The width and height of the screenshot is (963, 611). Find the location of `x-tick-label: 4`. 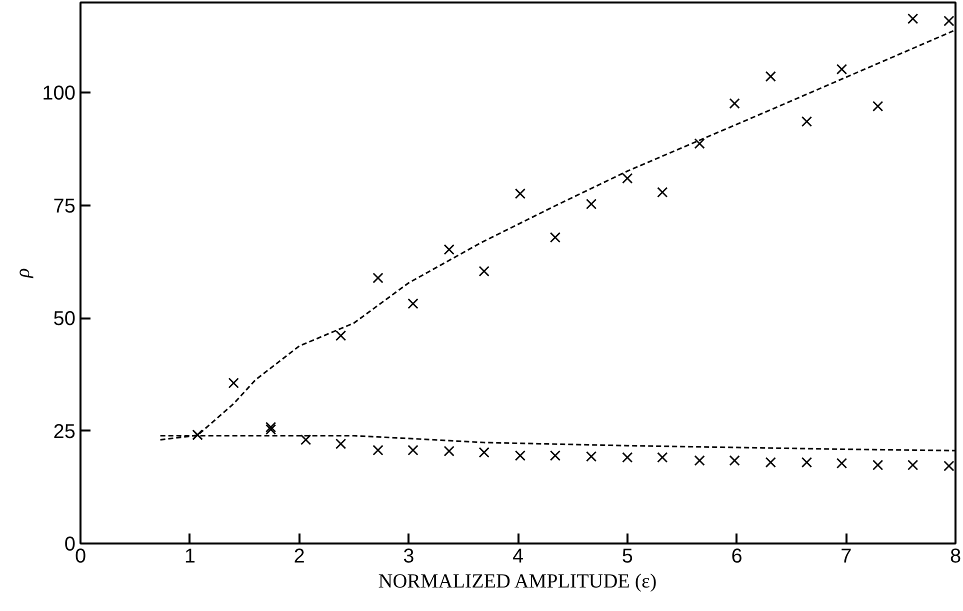

x-tick-label: 4 is located at coordinates (518, 557).